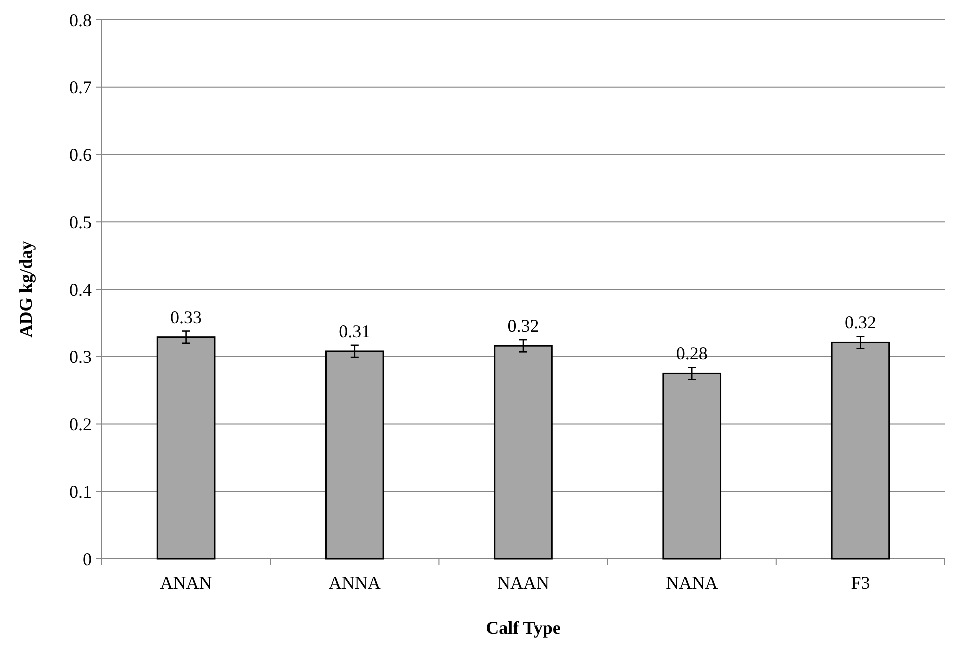 The height and width of the screenshot is (656, 963). I want to click on y-tick-label: 0.5, so click(81, 222).